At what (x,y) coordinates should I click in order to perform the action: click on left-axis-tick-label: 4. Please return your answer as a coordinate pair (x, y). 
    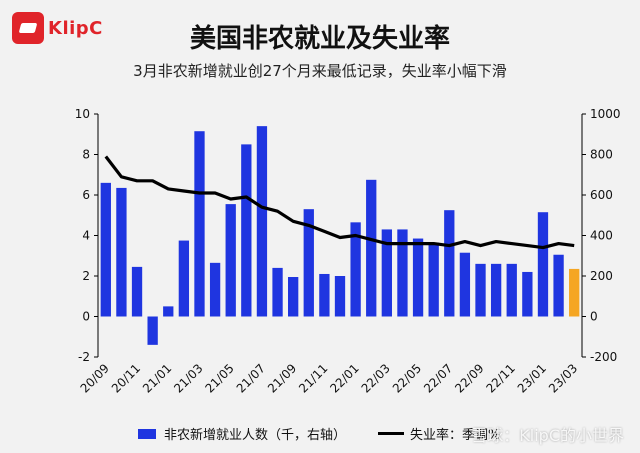
    Looking at the image, I should click on (86, 236).